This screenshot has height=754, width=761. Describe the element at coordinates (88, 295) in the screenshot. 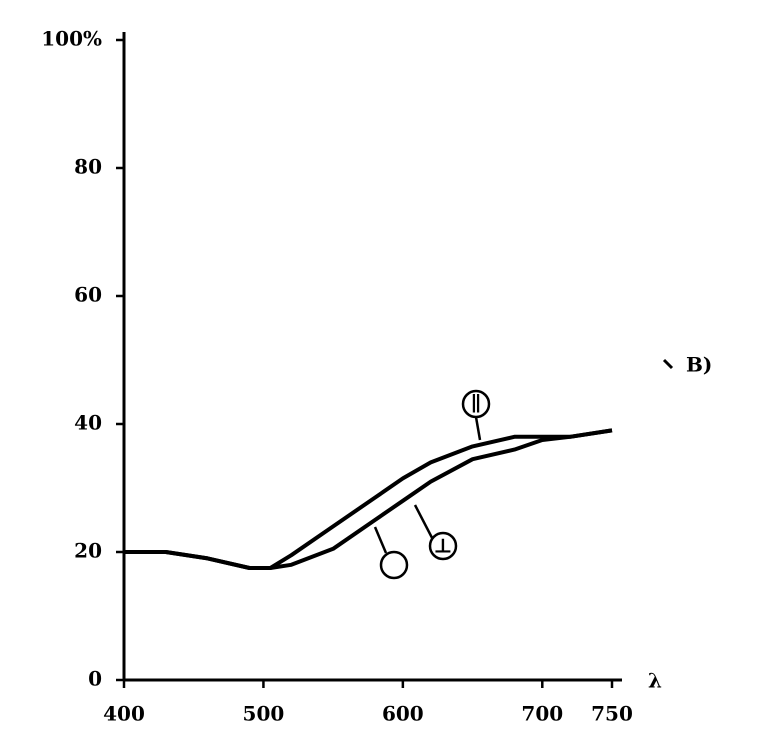

I see `y-tick-label: 60` at that location.